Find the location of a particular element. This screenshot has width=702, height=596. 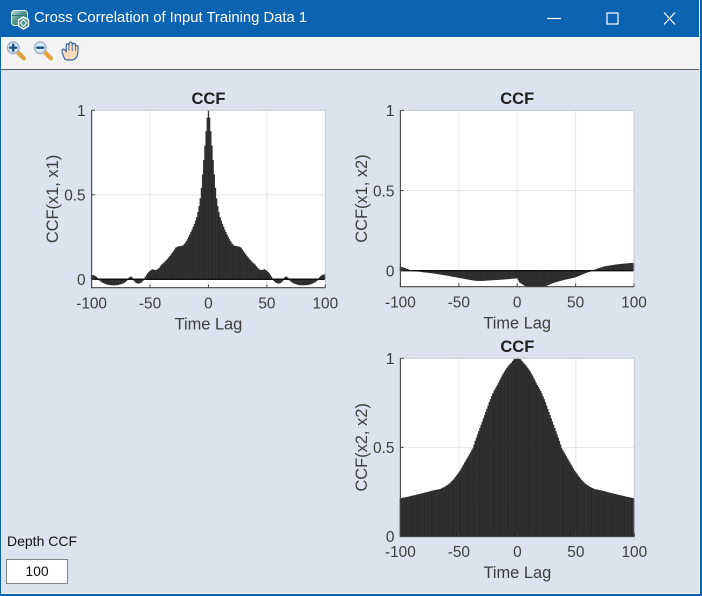

svg-text: CCF(x2, x2) is located at coordinates (362, 447).